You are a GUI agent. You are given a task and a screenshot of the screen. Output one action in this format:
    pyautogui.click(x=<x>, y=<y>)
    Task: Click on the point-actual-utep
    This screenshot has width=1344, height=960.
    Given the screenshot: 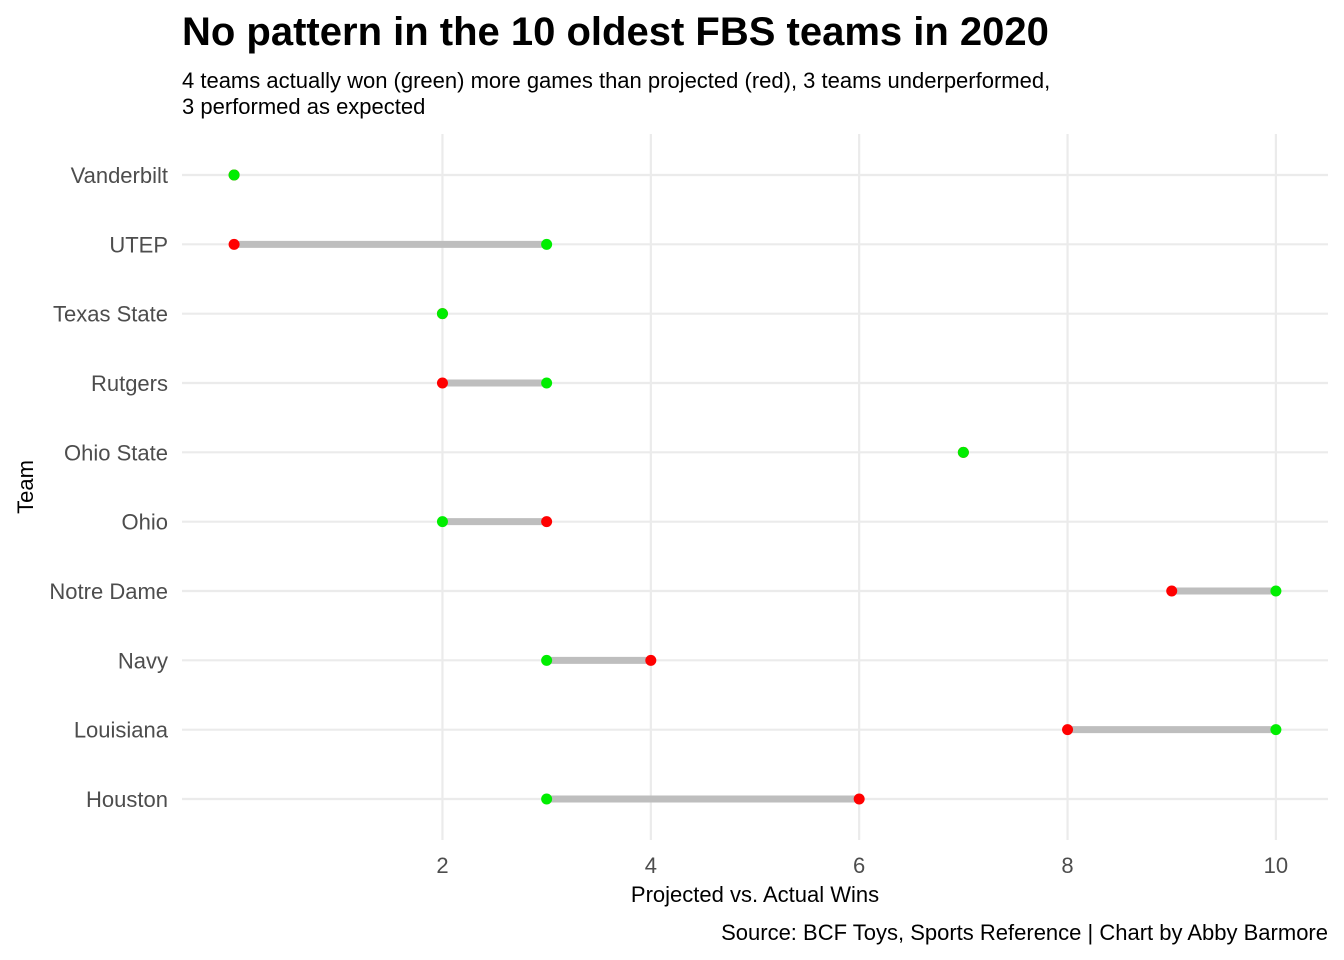 What is the action you would take?
    pyautogui.click(x=547, y=244)
    